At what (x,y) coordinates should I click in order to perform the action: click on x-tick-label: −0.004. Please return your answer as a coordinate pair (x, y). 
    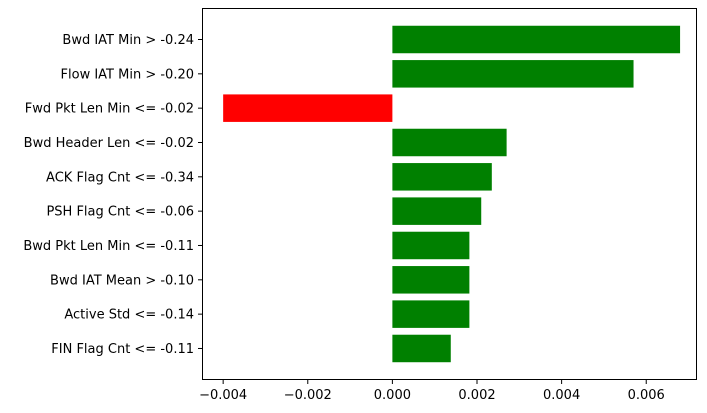
    Looking at the image, I should click on (223, 395).